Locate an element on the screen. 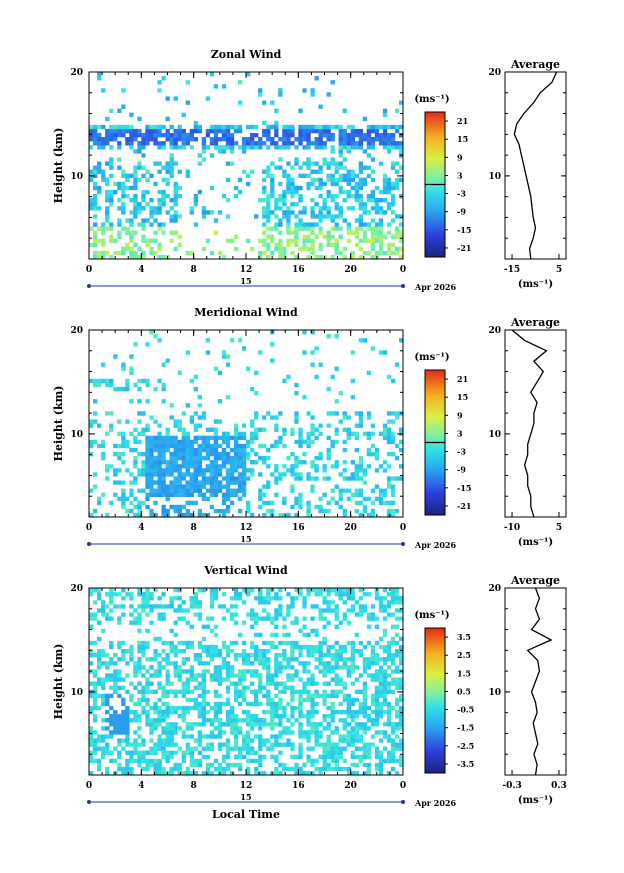 The image size is (624, 873). x-tick-label: 20 is located at coordinates (350, 786).